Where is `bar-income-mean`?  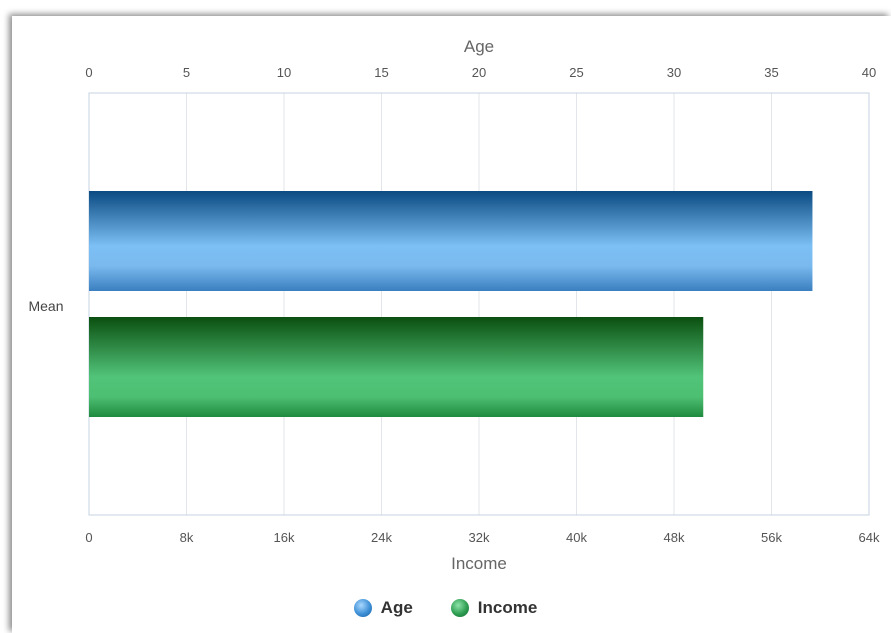
bar-income-mean is located at coordinates (396, 367).